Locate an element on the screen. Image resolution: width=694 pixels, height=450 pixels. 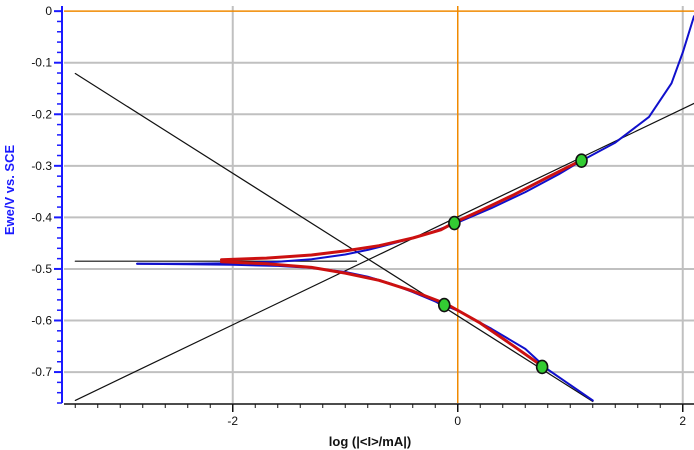
y-tick-label: -0.7 is located at coordinates (41, 372).